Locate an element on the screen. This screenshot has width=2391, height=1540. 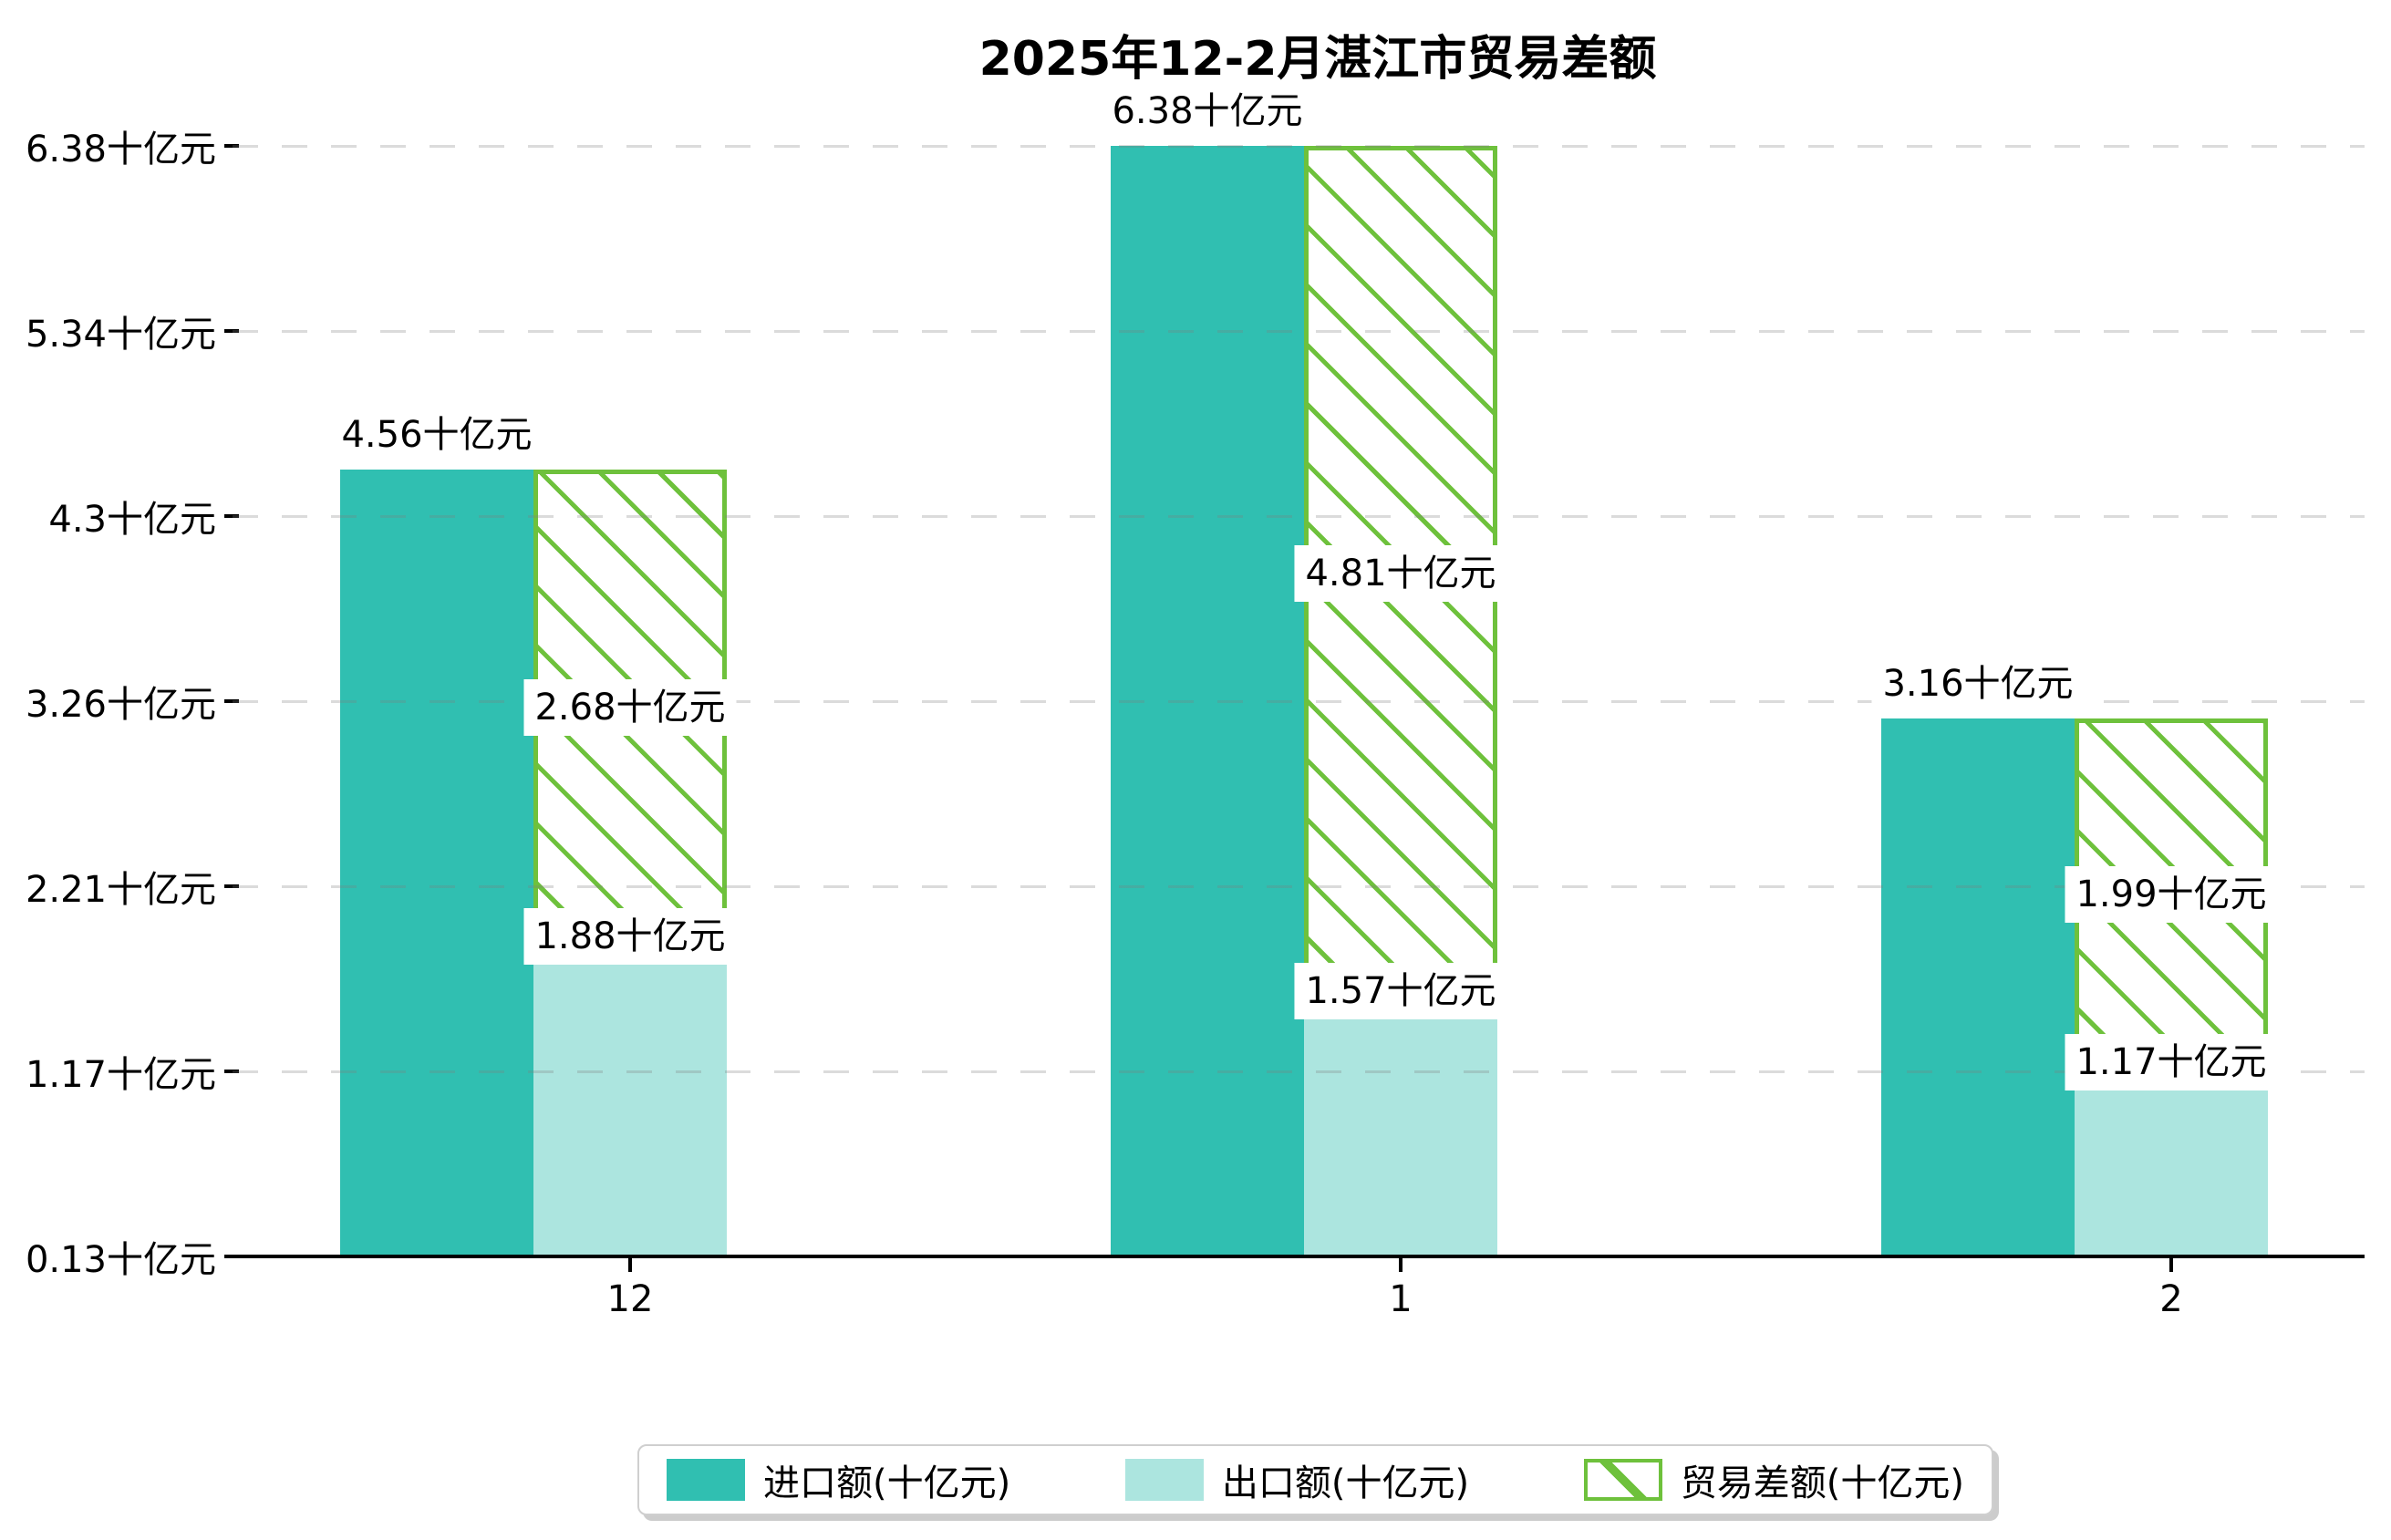
import-value-label: 6.38十亿元 is located at coordinates (1207, 111).